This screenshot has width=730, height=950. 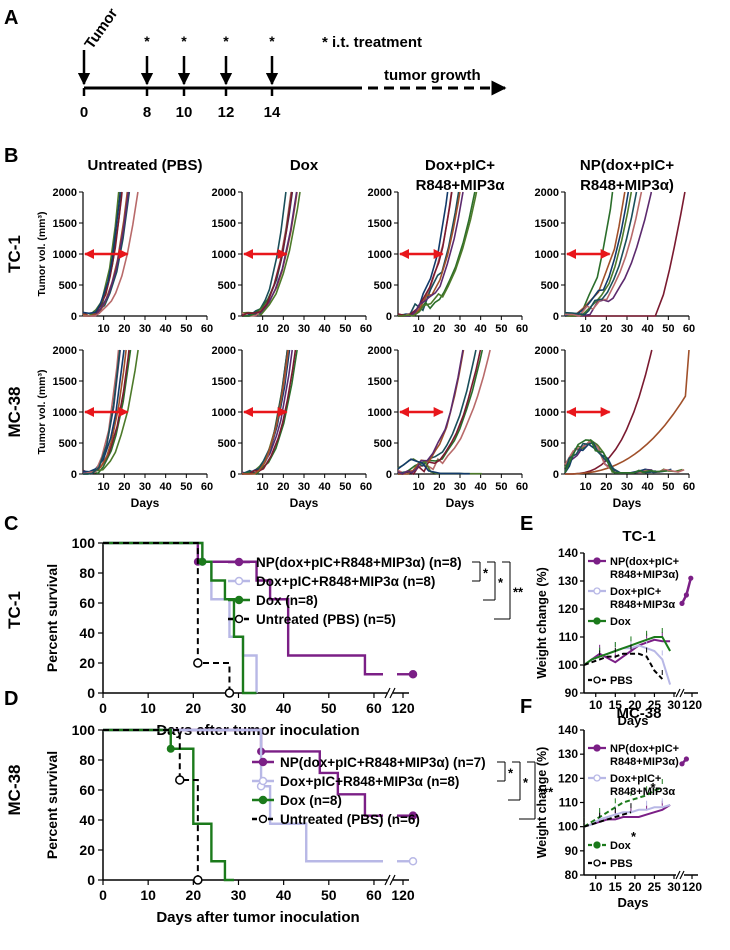 What do you see at coordinates (526, 782) in the screenshot?
I see `significance-label: *` at bounding box center [526, 782].